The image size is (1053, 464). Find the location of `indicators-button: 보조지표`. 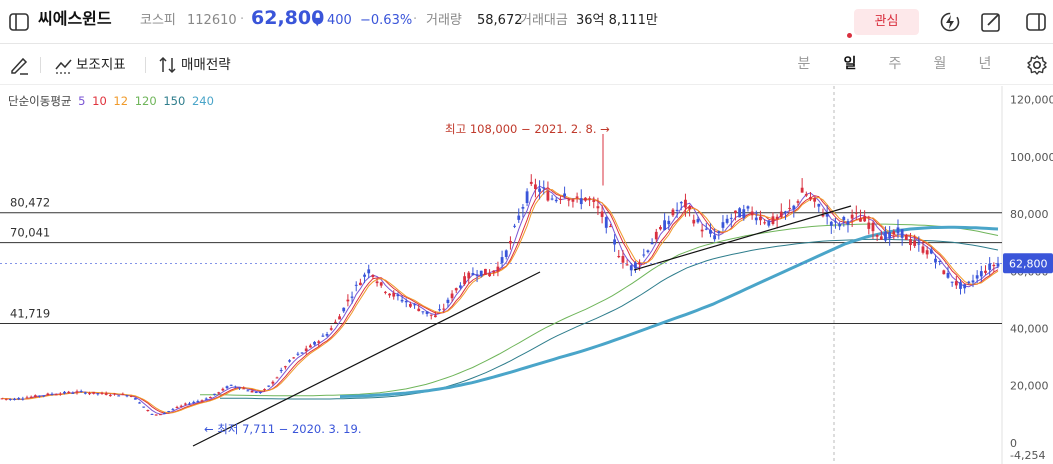

indicators-button: 보조지표 is located at coordinates (101, 65).